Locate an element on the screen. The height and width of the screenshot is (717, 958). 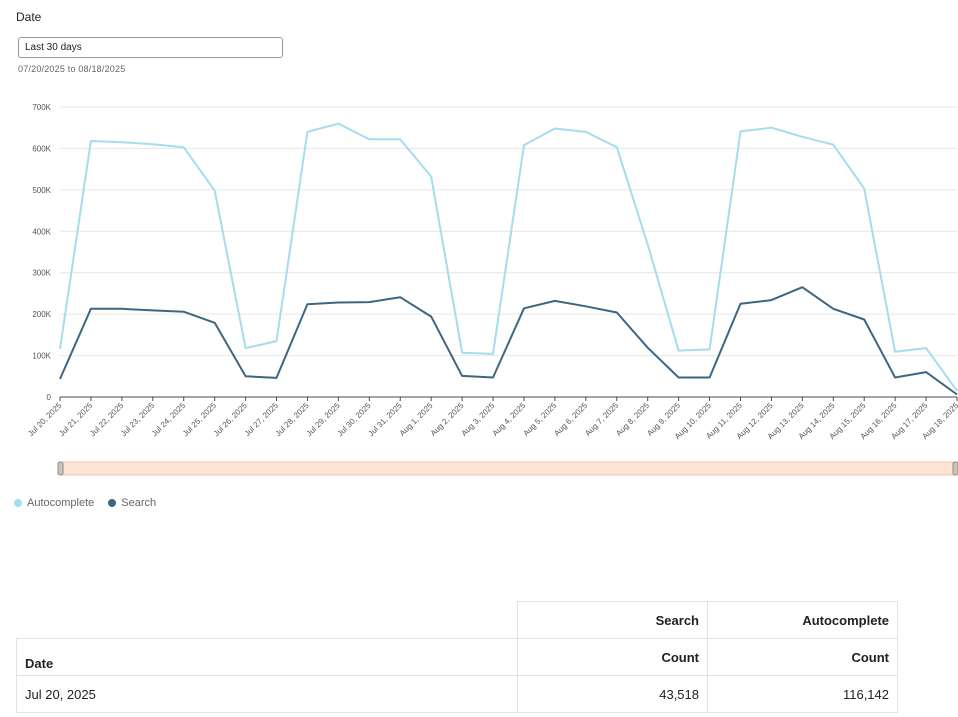
table-row: Jul 20, 2025 43,518 116,142 is located at coordinates (457, 694).